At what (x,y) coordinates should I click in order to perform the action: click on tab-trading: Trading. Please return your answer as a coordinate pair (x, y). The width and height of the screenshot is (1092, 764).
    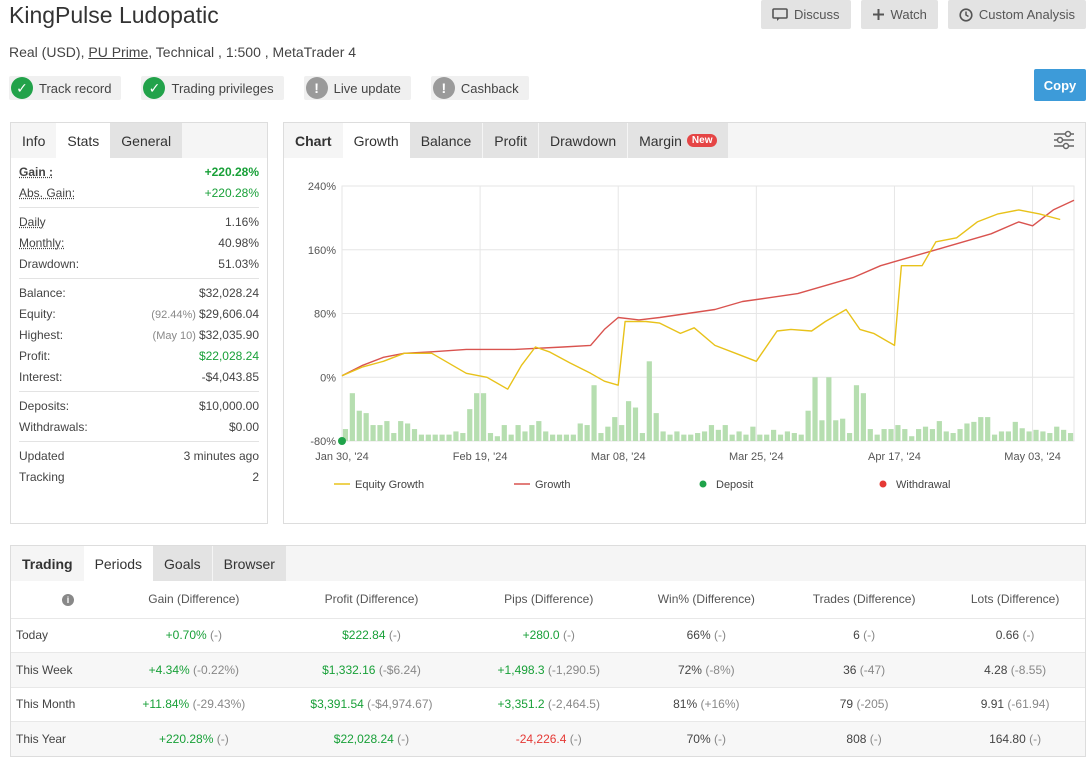
    Looking at the image, I should click on (47, 563).